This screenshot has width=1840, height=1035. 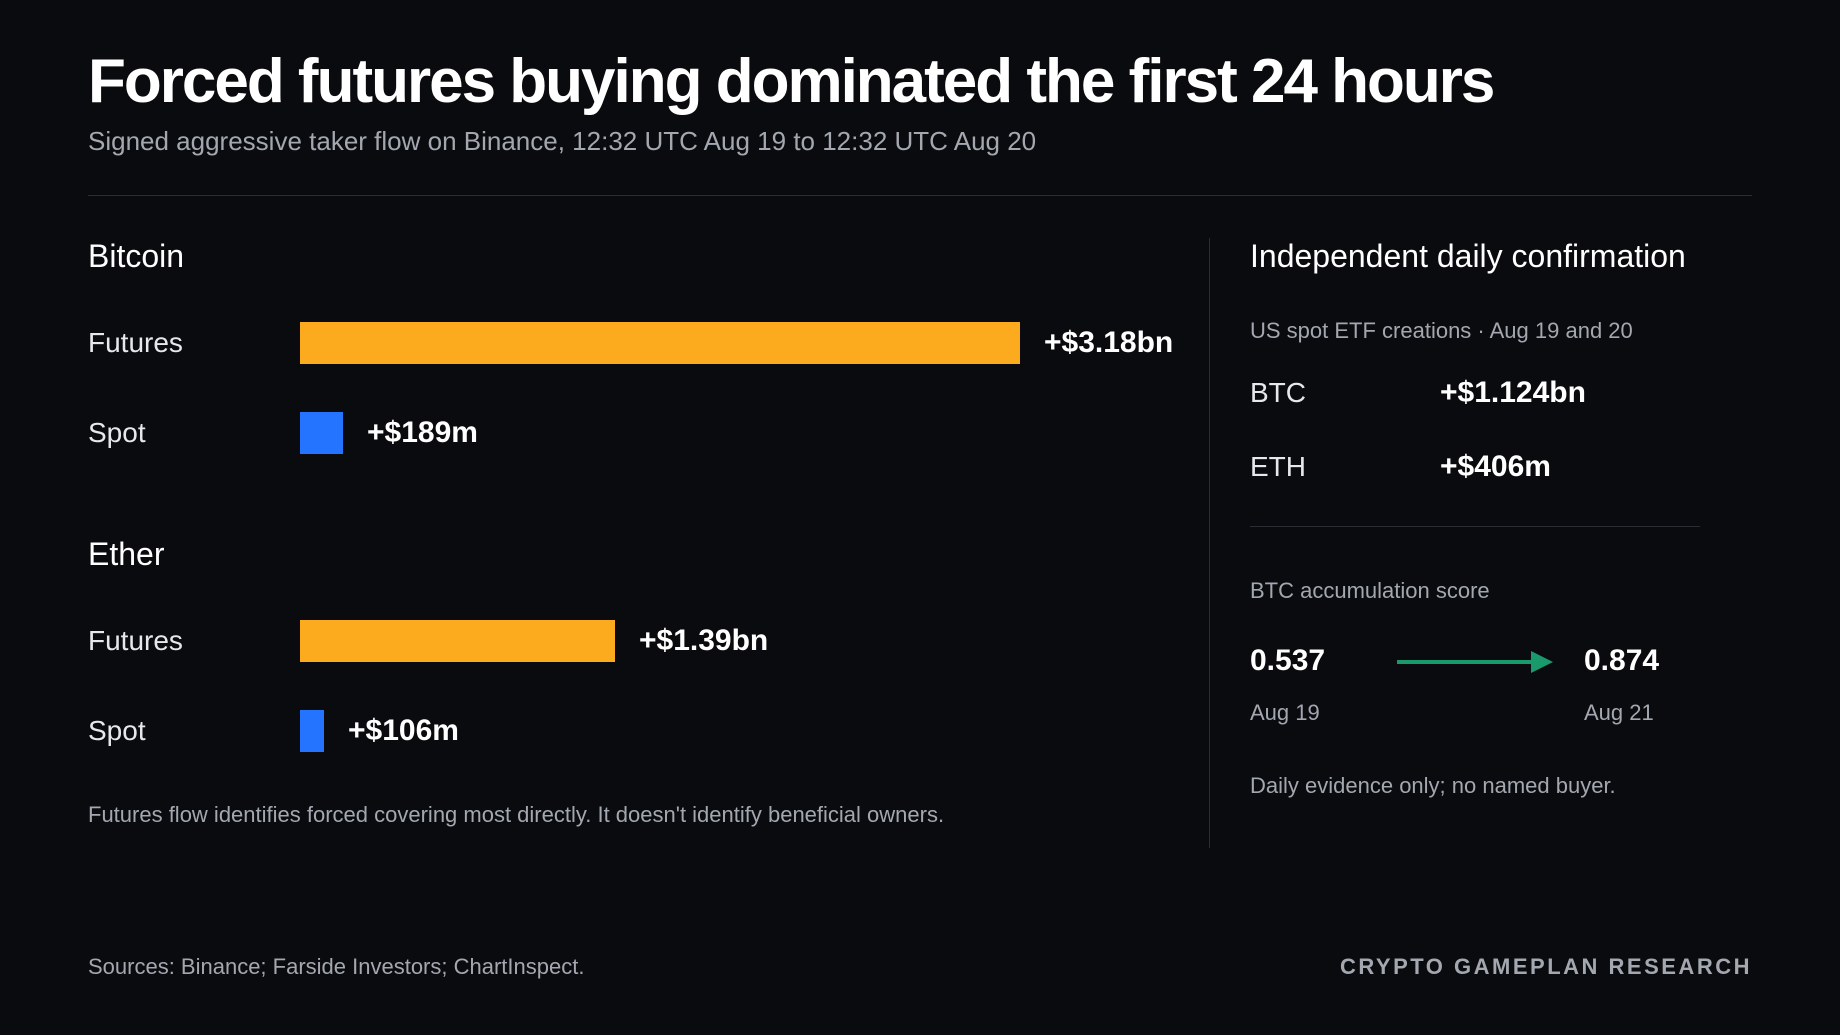 What do you see at coordinates (117, 432) in the screenshot?
I see `bitcoin-spot-label: Spot` at bounding box center [117, 432].